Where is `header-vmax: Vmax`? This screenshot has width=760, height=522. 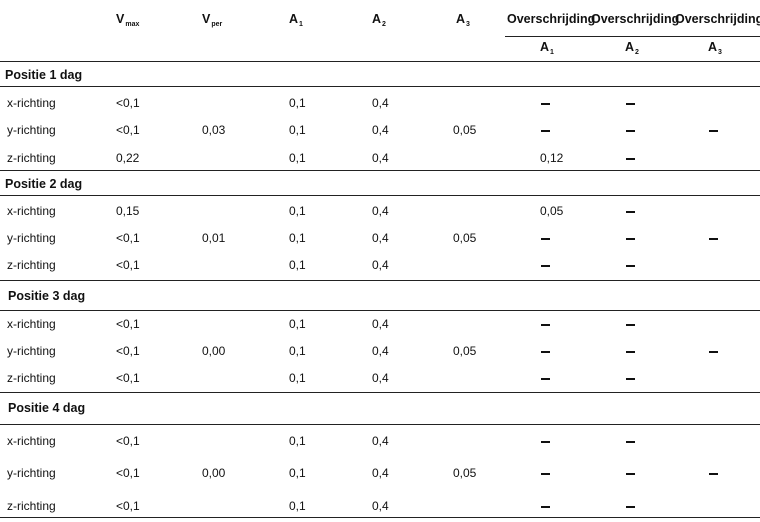
header-vmax: Vmax is located at coordinates (128, 20).